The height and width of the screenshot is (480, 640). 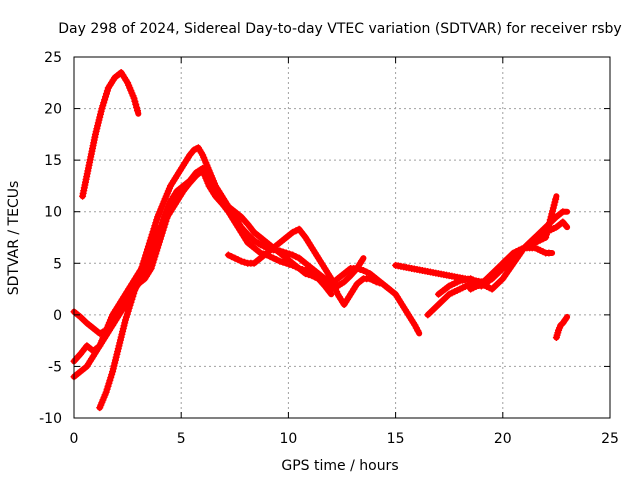 What do you see at coordinates (57, 316) in the screenshot?
I see `y-tick-label: 0` at bounding box center [57, 316].